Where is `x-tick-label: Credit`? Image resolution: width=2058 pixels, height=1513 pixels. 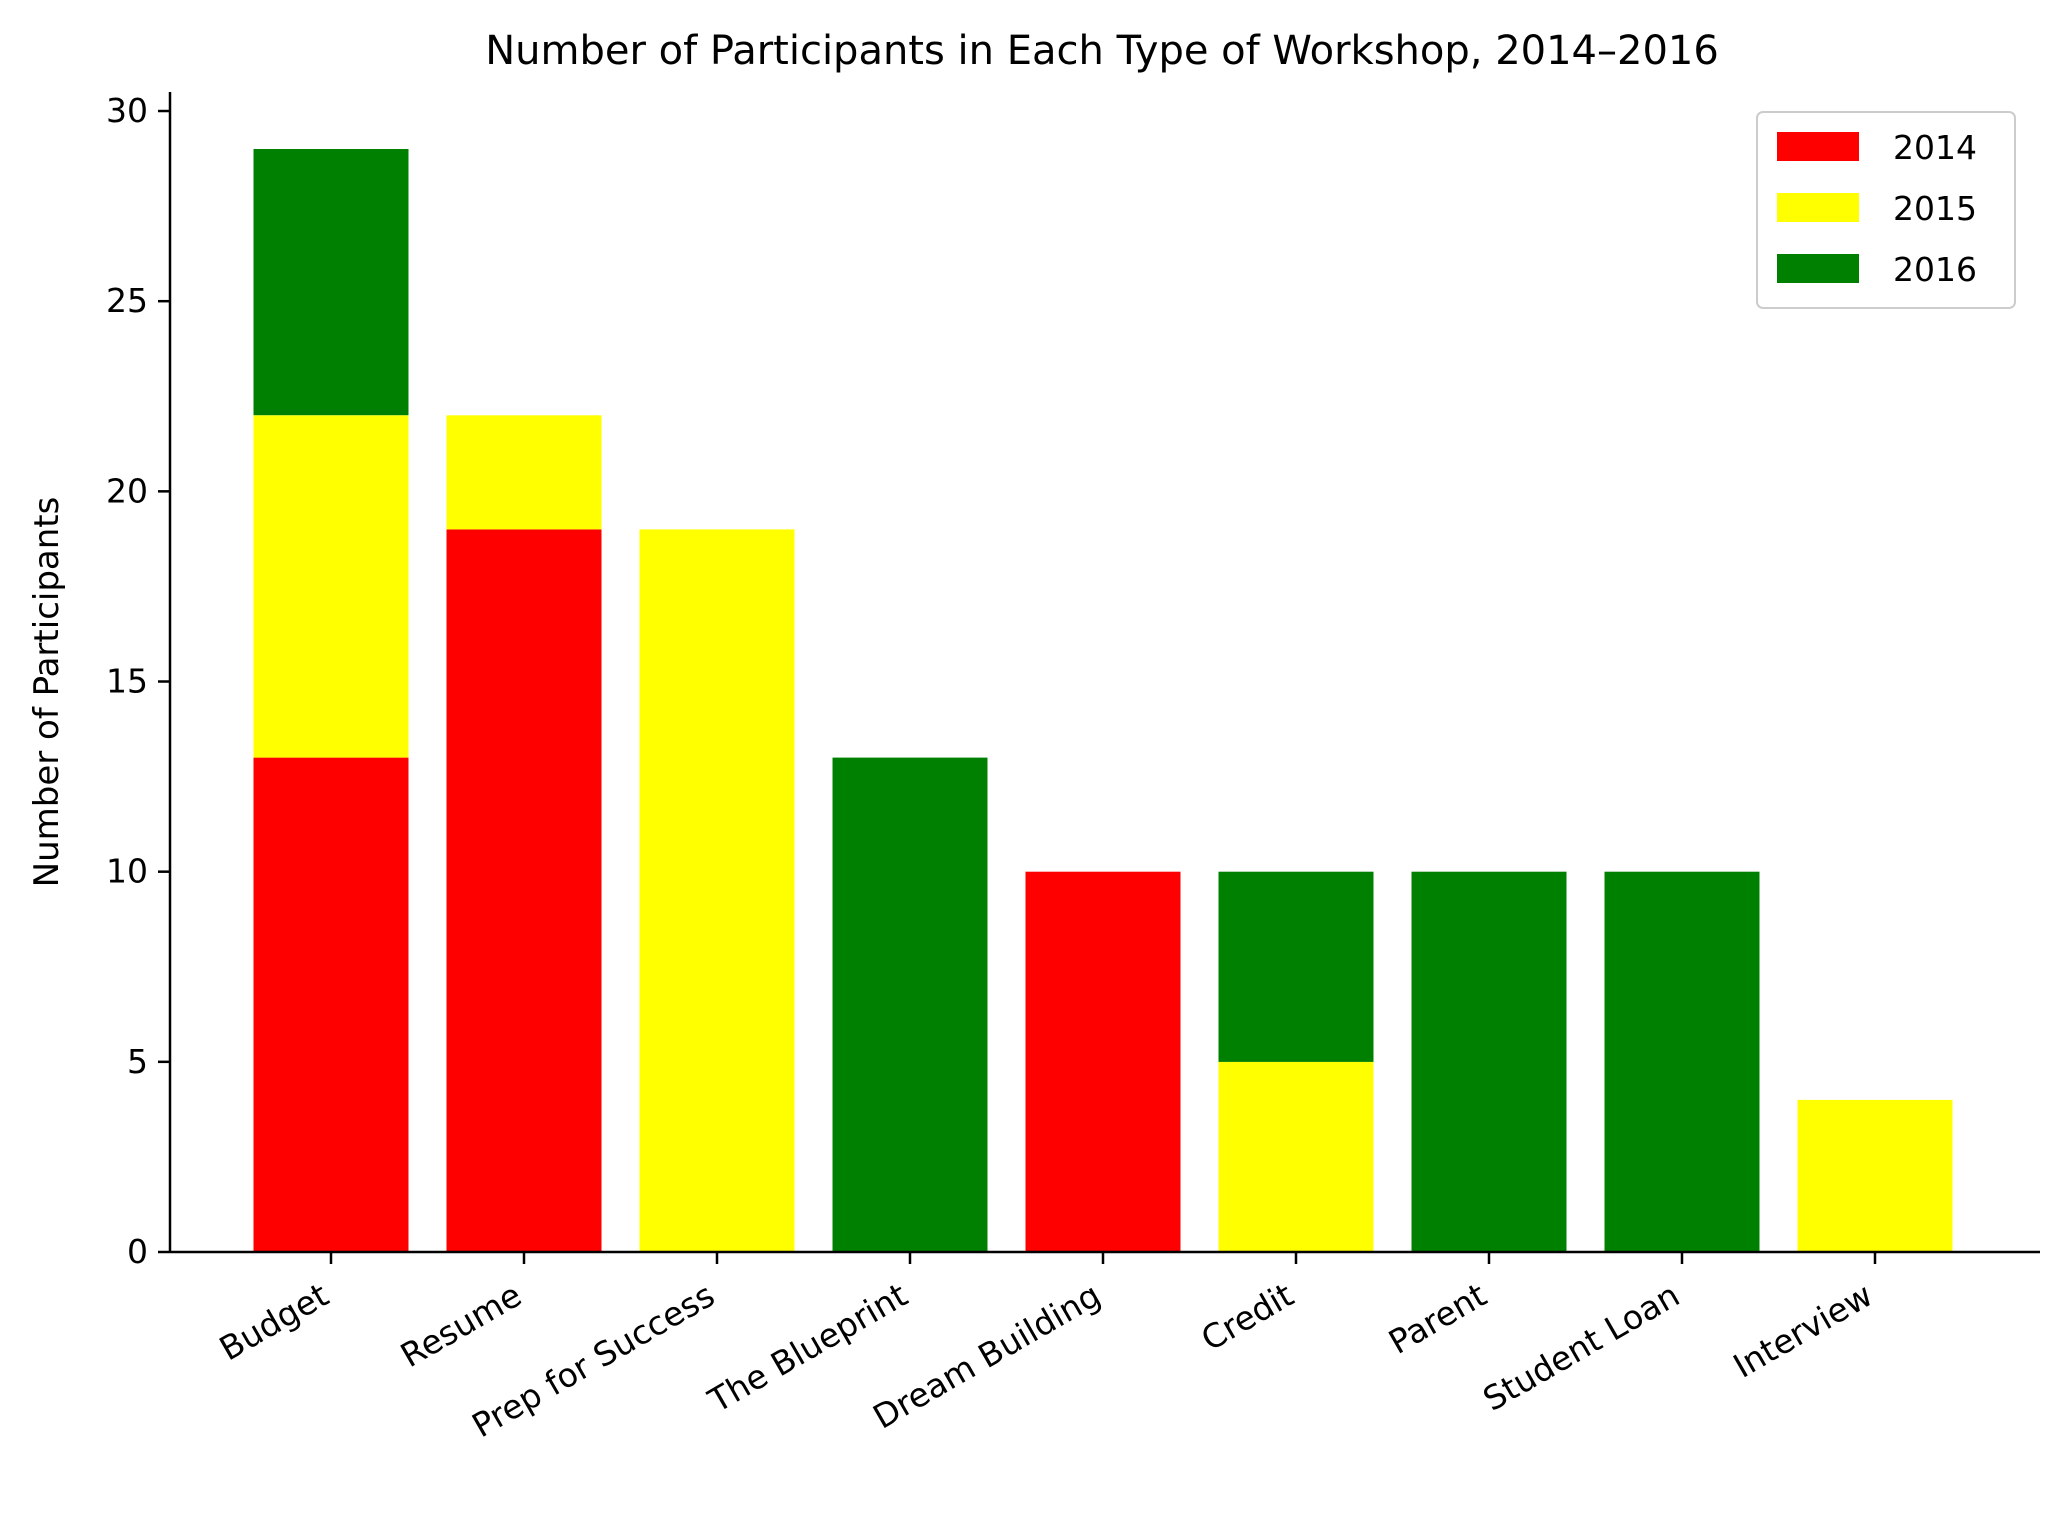
x-tick-label: Credit is located at coordinates (1247, 1316).